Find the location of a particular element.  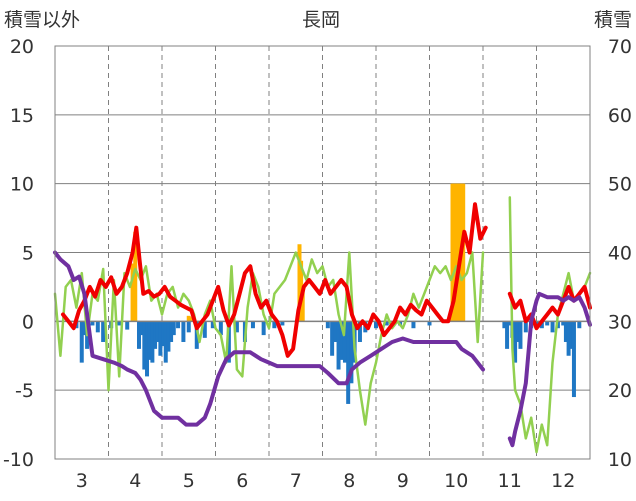

x-tick-label: 10 is located at coordinates (456, 481).